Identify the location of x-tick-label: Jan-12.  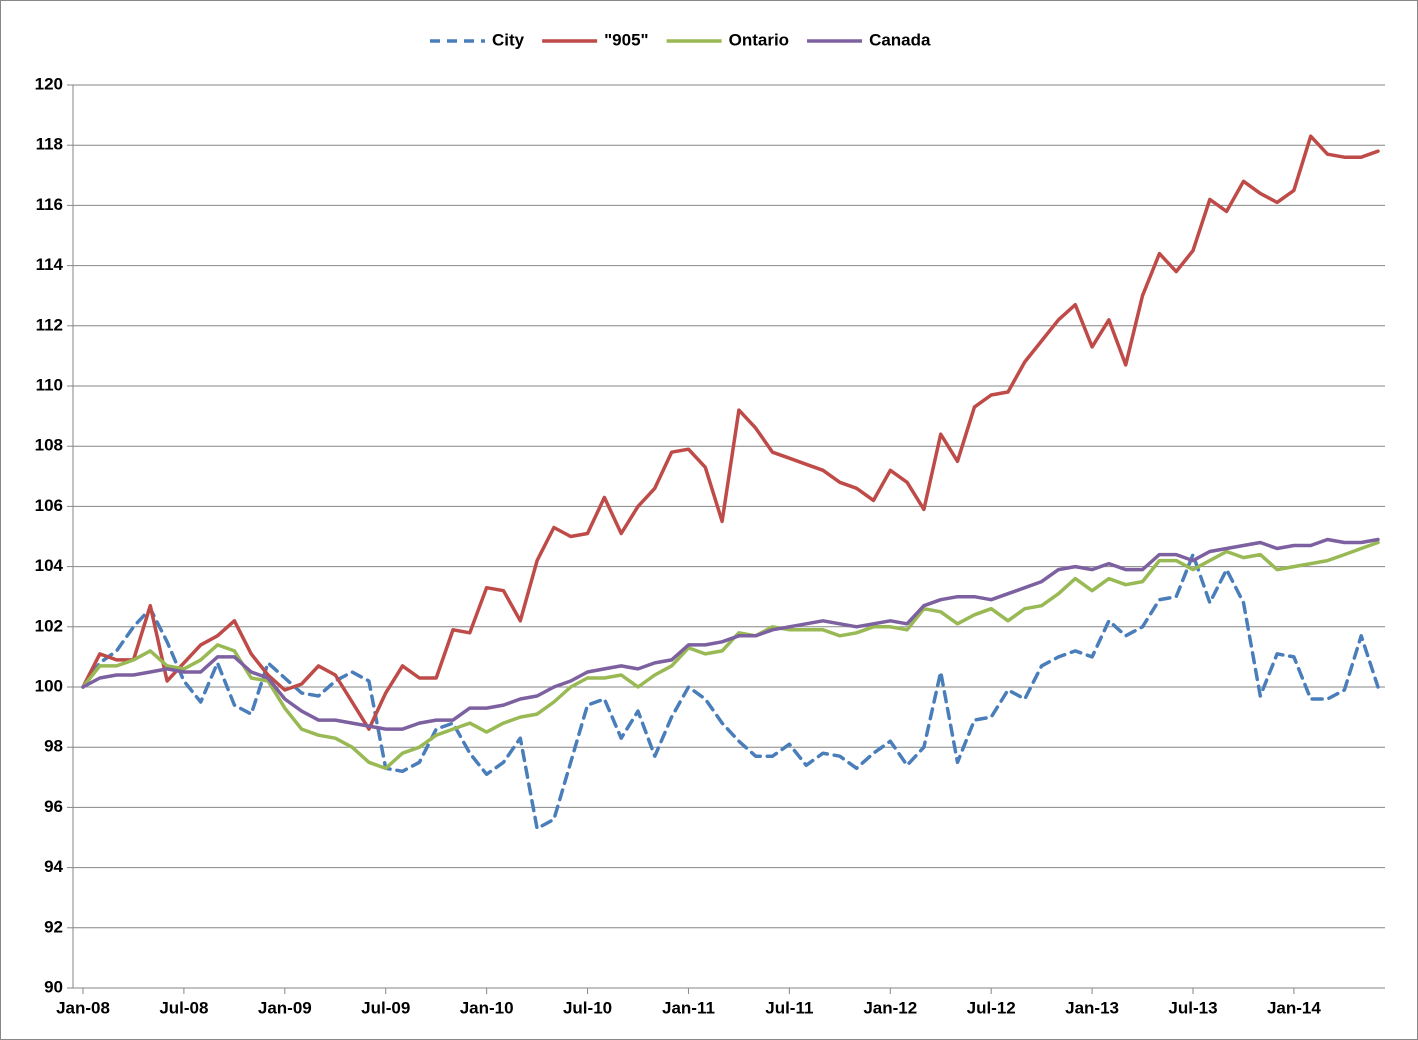
(890, 1007).